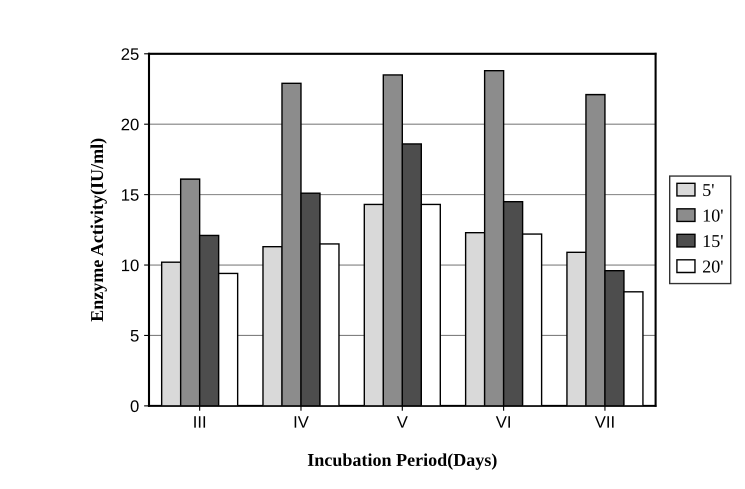 The height and width of the screenshot is (489, 745). What do you see at coordinates (301, 422) in the screenshot?
I see `x-tick-label: IV` at bounding box center [301, 422].